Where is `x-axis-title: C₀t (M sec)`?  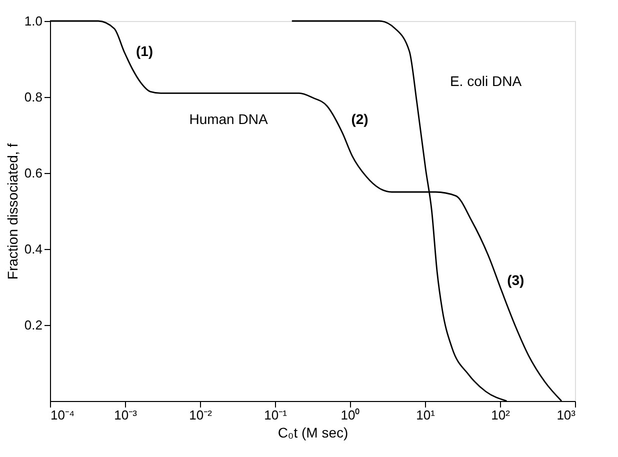
x-axis-title: C₀t (M sec) is located at coordinates (313, 432).